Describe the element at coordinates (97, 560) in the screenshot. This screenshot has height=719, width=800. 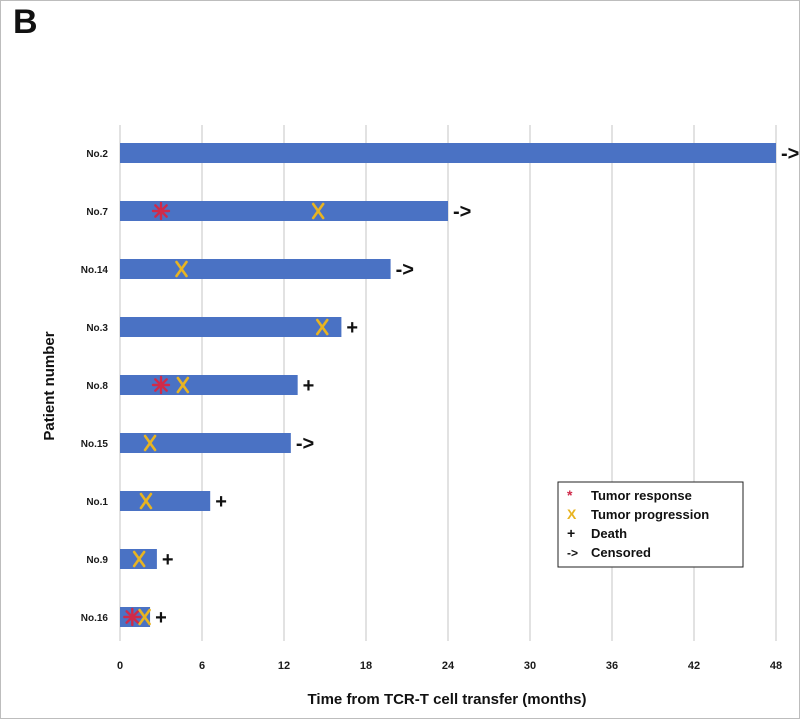
I see `patient-label: No.9` at that location.